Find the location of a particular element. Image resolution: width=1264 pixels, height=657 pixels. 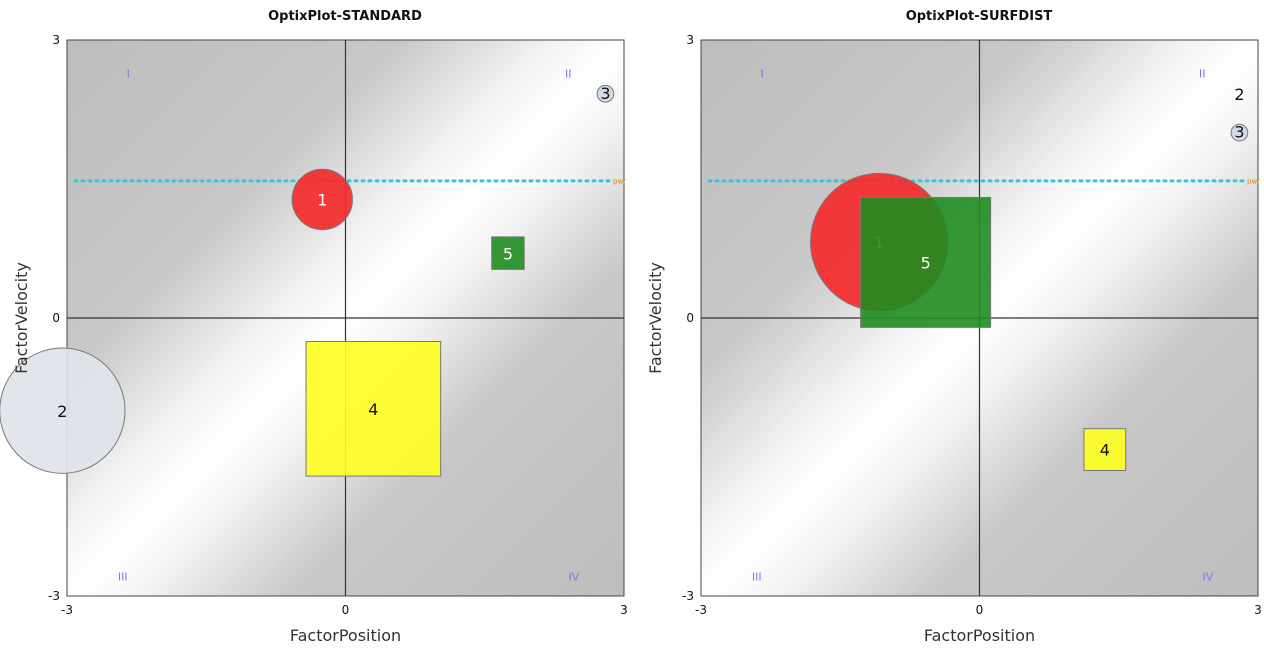

marker-label: 1 is located at coordinates (322, 200).